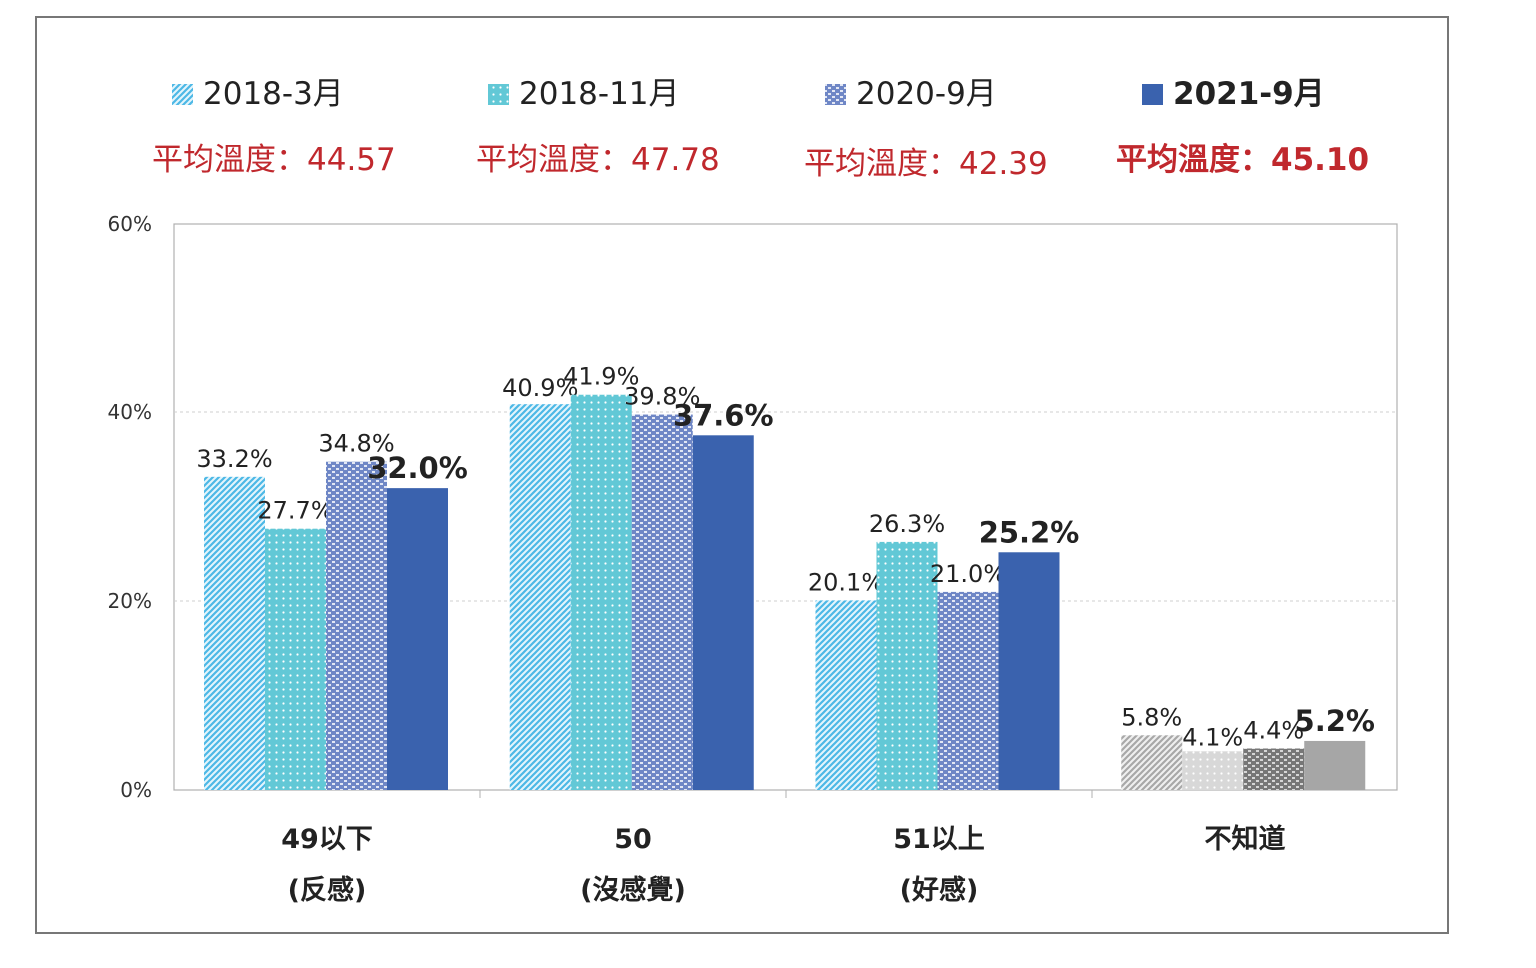 Image resolution: width=1536 pixels, height=968 pixels. What do you see at coordinates (1274, 769) in the screenshot?
I see `bar-不知道-2020-9` at bounding box center [1274, 769].